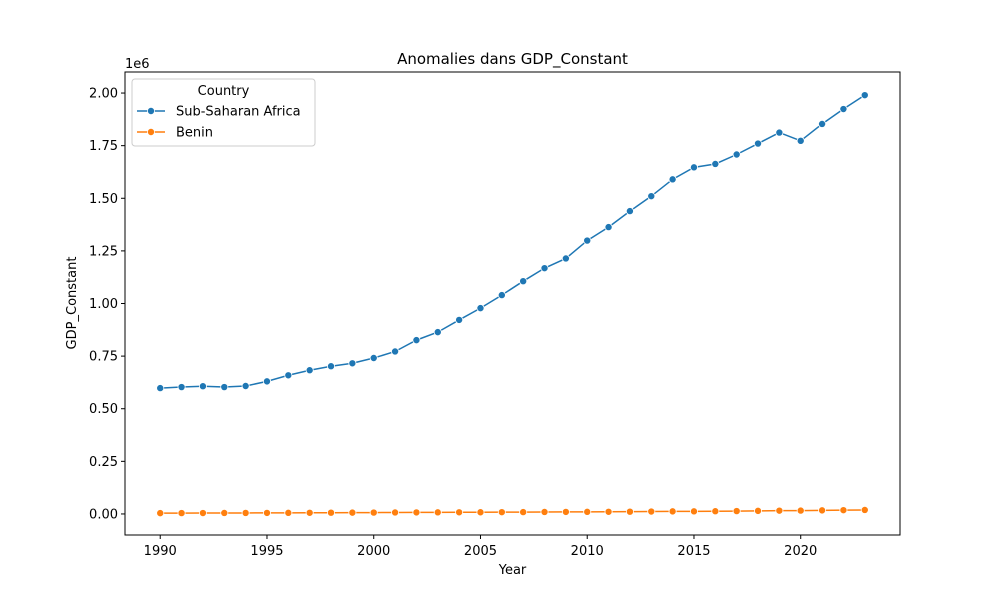 The height and width of the screenshot is (604, 1000). I want to click on y-tick-label: 1.25, so click(103, 251).